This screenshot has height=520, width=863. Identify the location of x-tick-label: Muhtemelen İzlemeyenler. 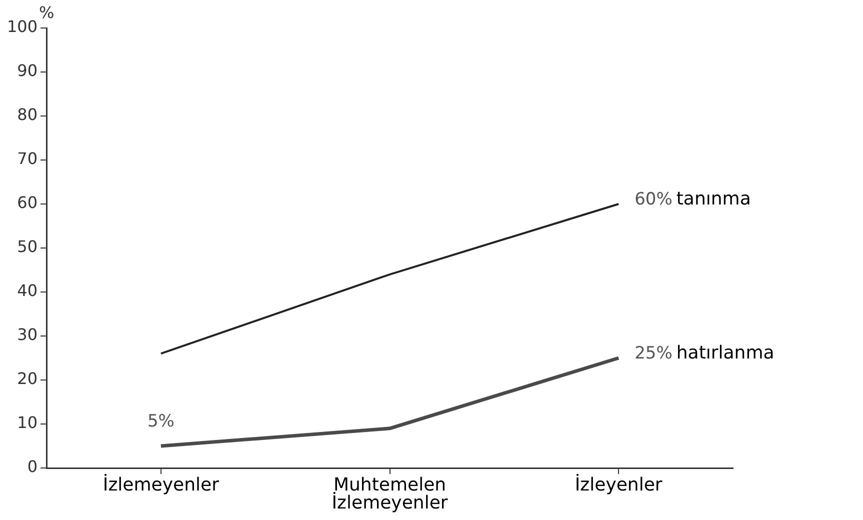
(390, 494).